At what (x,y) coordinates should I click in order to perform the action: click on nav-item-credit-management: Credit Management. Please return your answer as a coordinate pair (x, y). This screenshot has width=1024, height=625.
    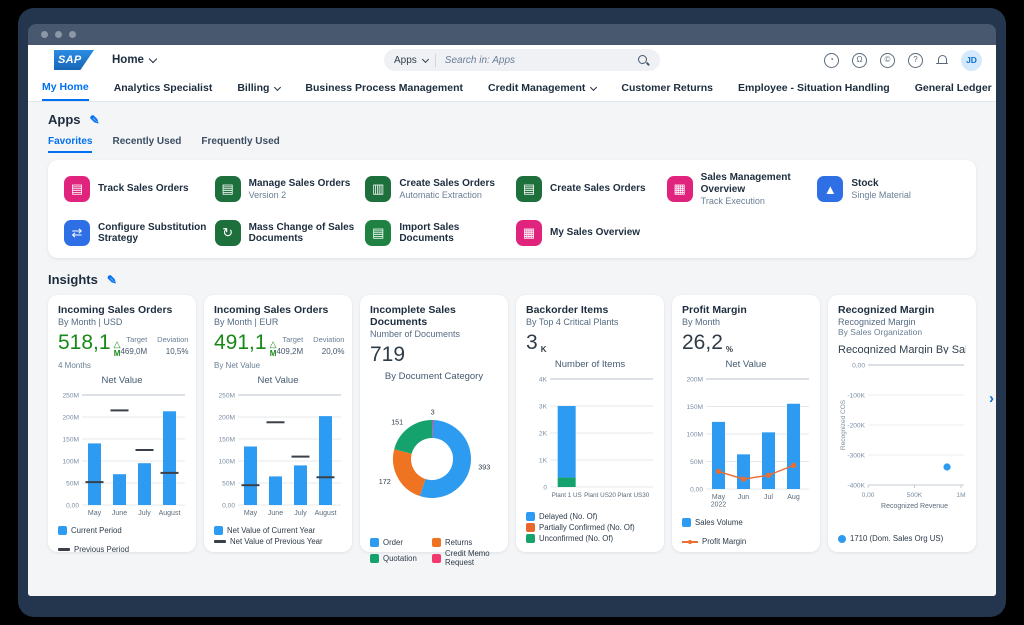
    Looking at the image, I should click on (543, 88).